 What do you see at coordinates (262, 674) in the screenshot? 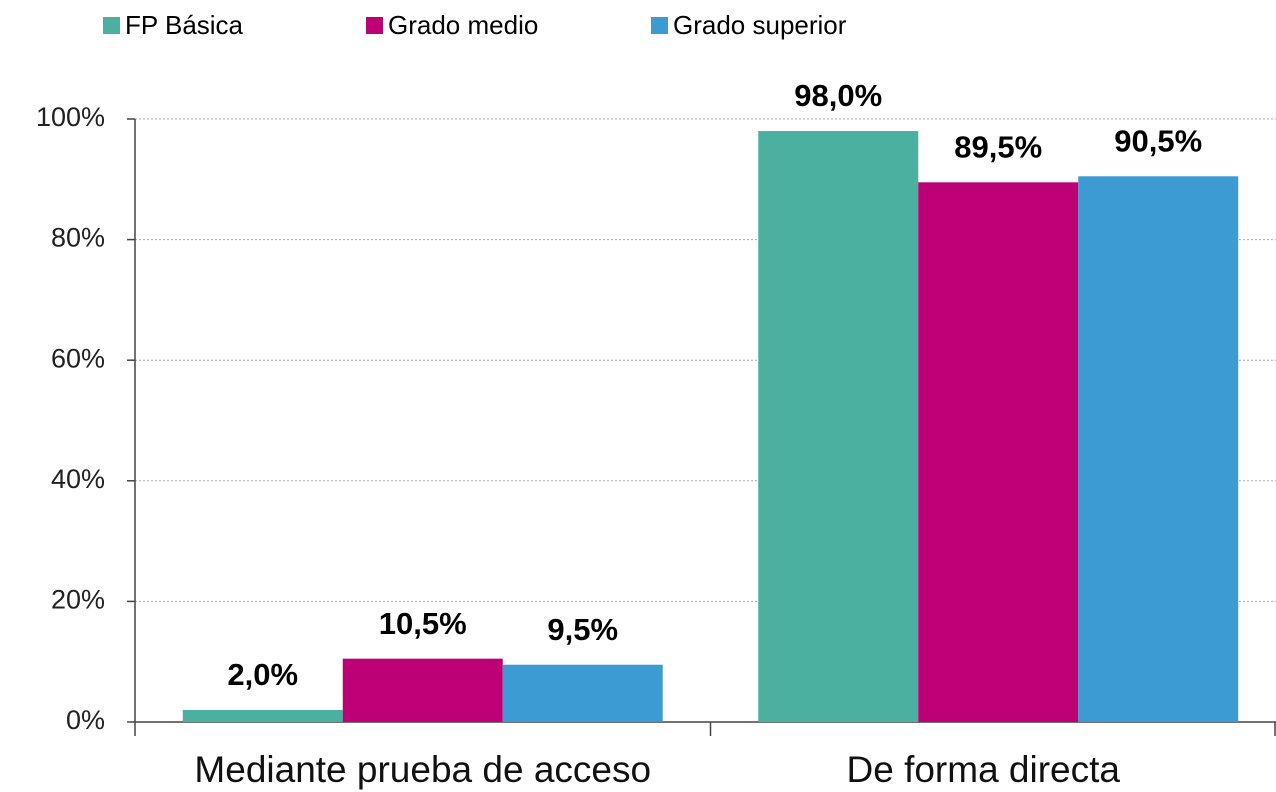
I see `value-label: 2,0%` at bounding box center [262, 674].